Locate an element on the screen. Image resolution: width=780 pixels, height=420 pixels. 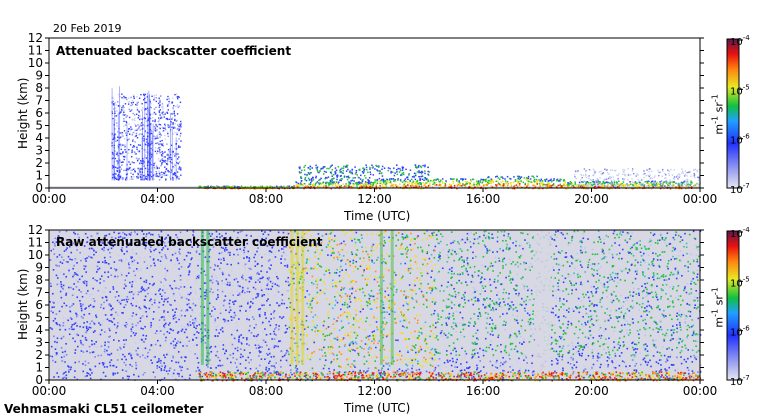
bottom-colorbar-unit: m-1 sr-1 is located at coordinates (718, 307).